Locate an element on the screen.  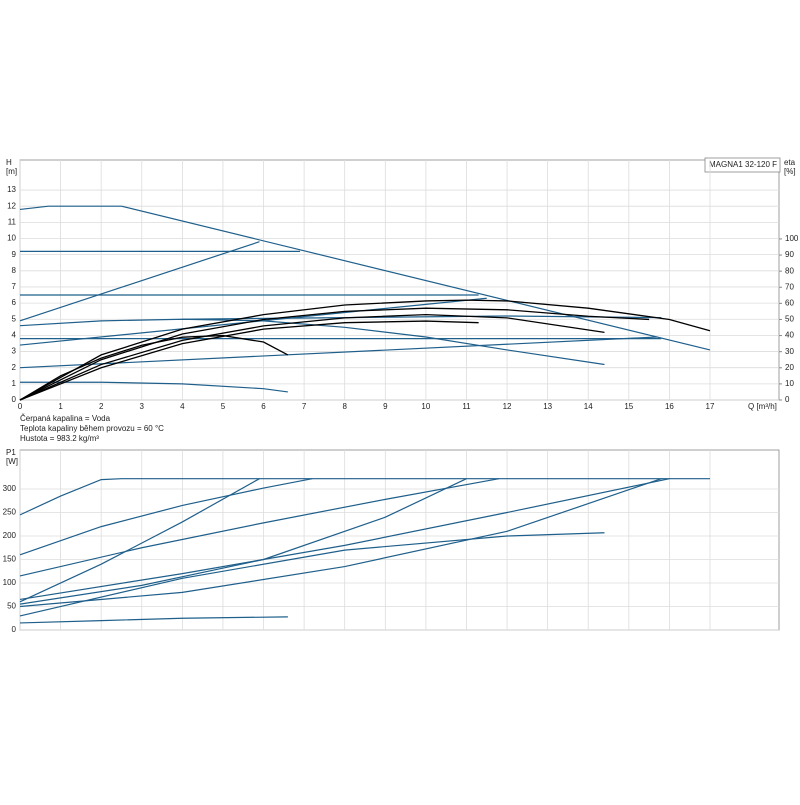
y2-label: eta is located at coordinates (790, 162).